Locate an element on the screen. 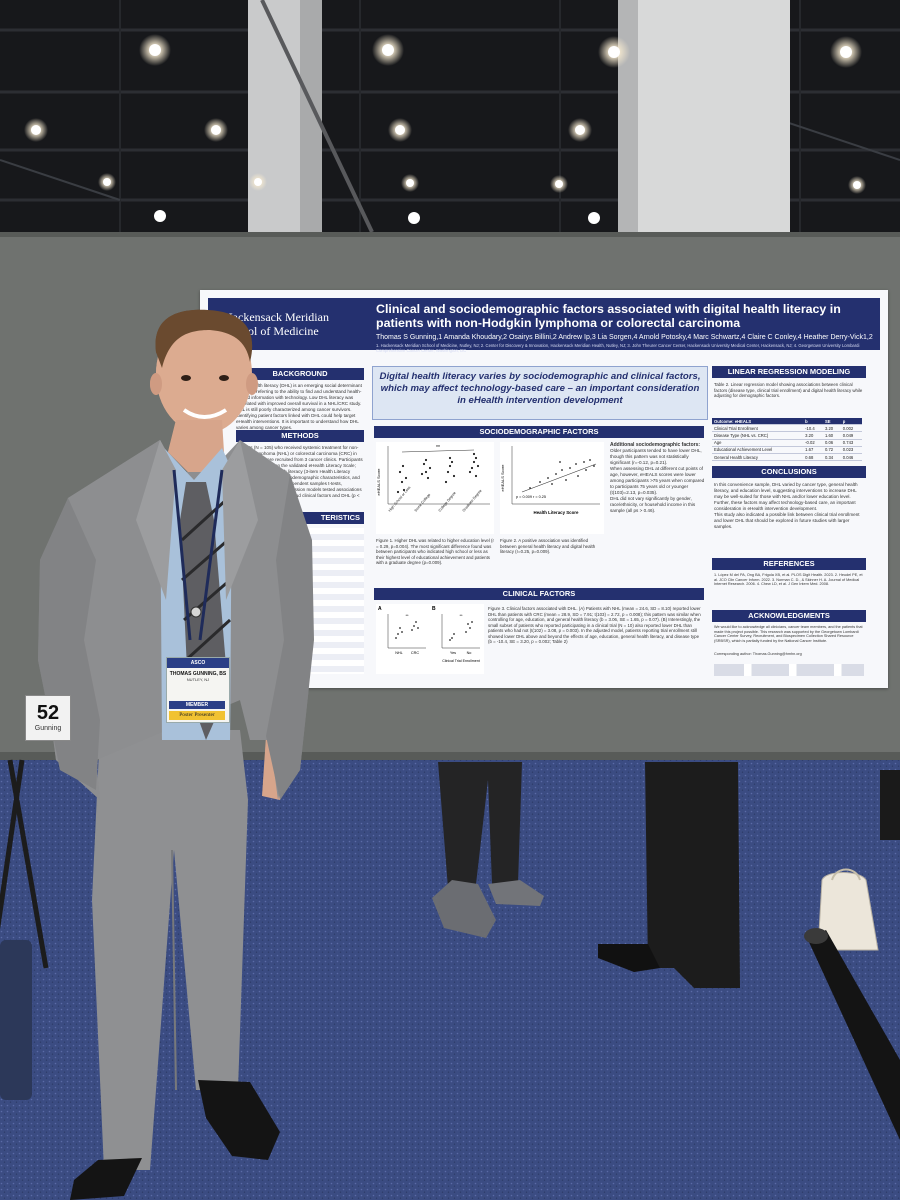  table-cell: 0.002 is located at coordinates (851, 428).